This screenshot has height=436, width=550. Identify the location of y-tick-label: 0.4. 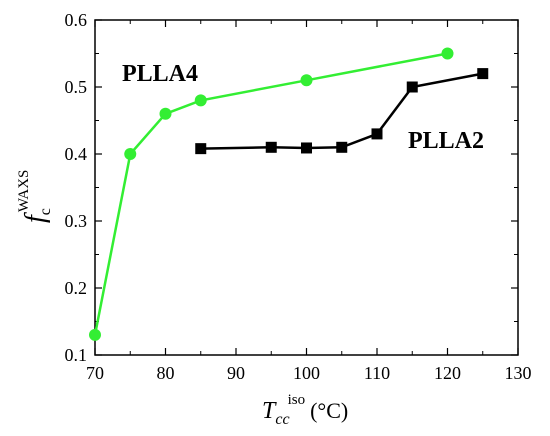
(76, 154).